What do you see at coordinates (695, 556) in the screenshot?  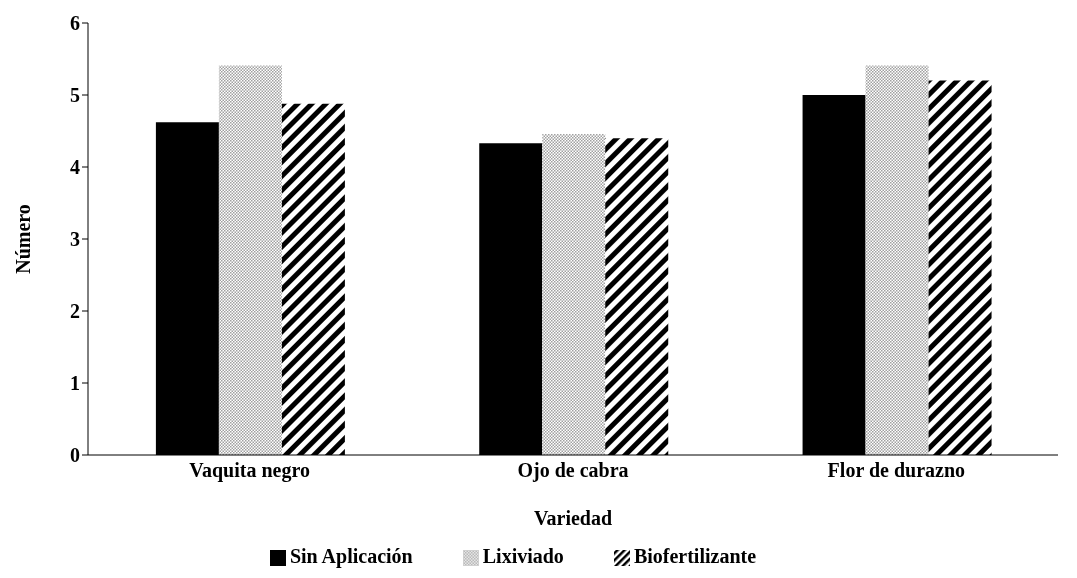 I see `legend-label: Biofertilizante` at bounding box center [695, 556].